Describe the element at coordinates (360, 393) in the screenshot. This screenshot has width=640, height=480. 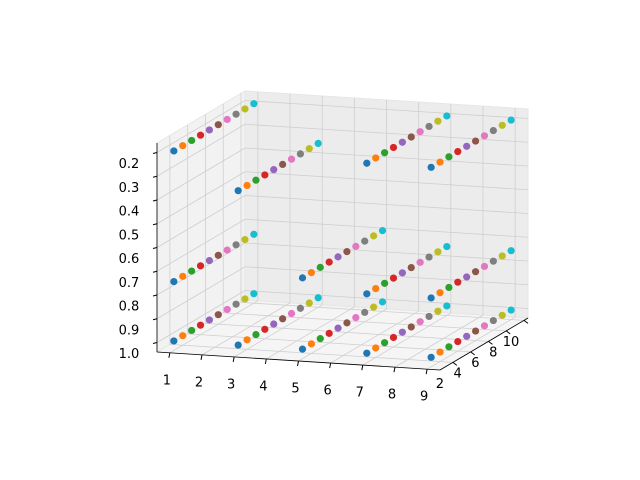
I see `x-tick-label: 7` at that location.